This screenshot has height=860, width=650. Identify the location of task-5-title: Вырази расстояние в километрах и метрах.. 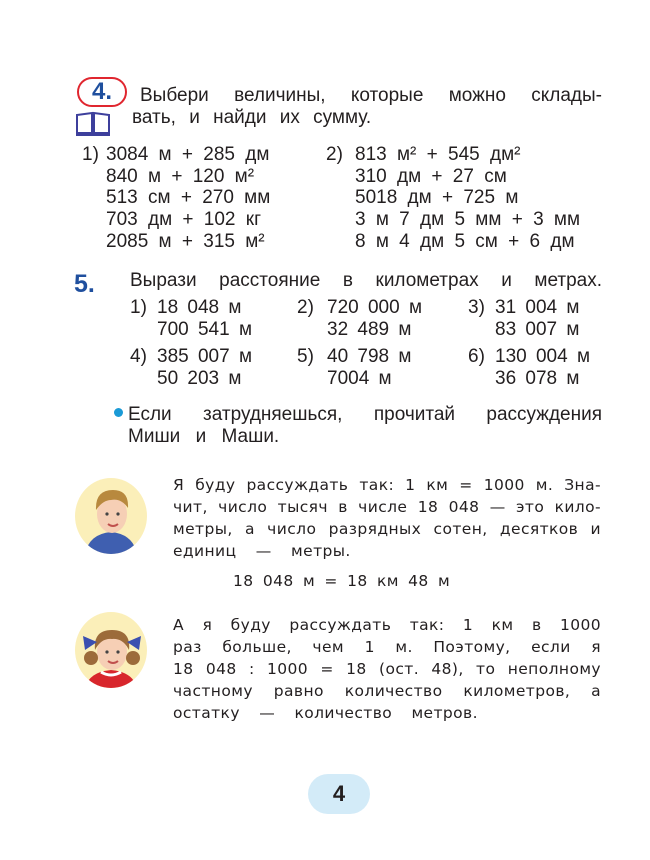
(366, 280).